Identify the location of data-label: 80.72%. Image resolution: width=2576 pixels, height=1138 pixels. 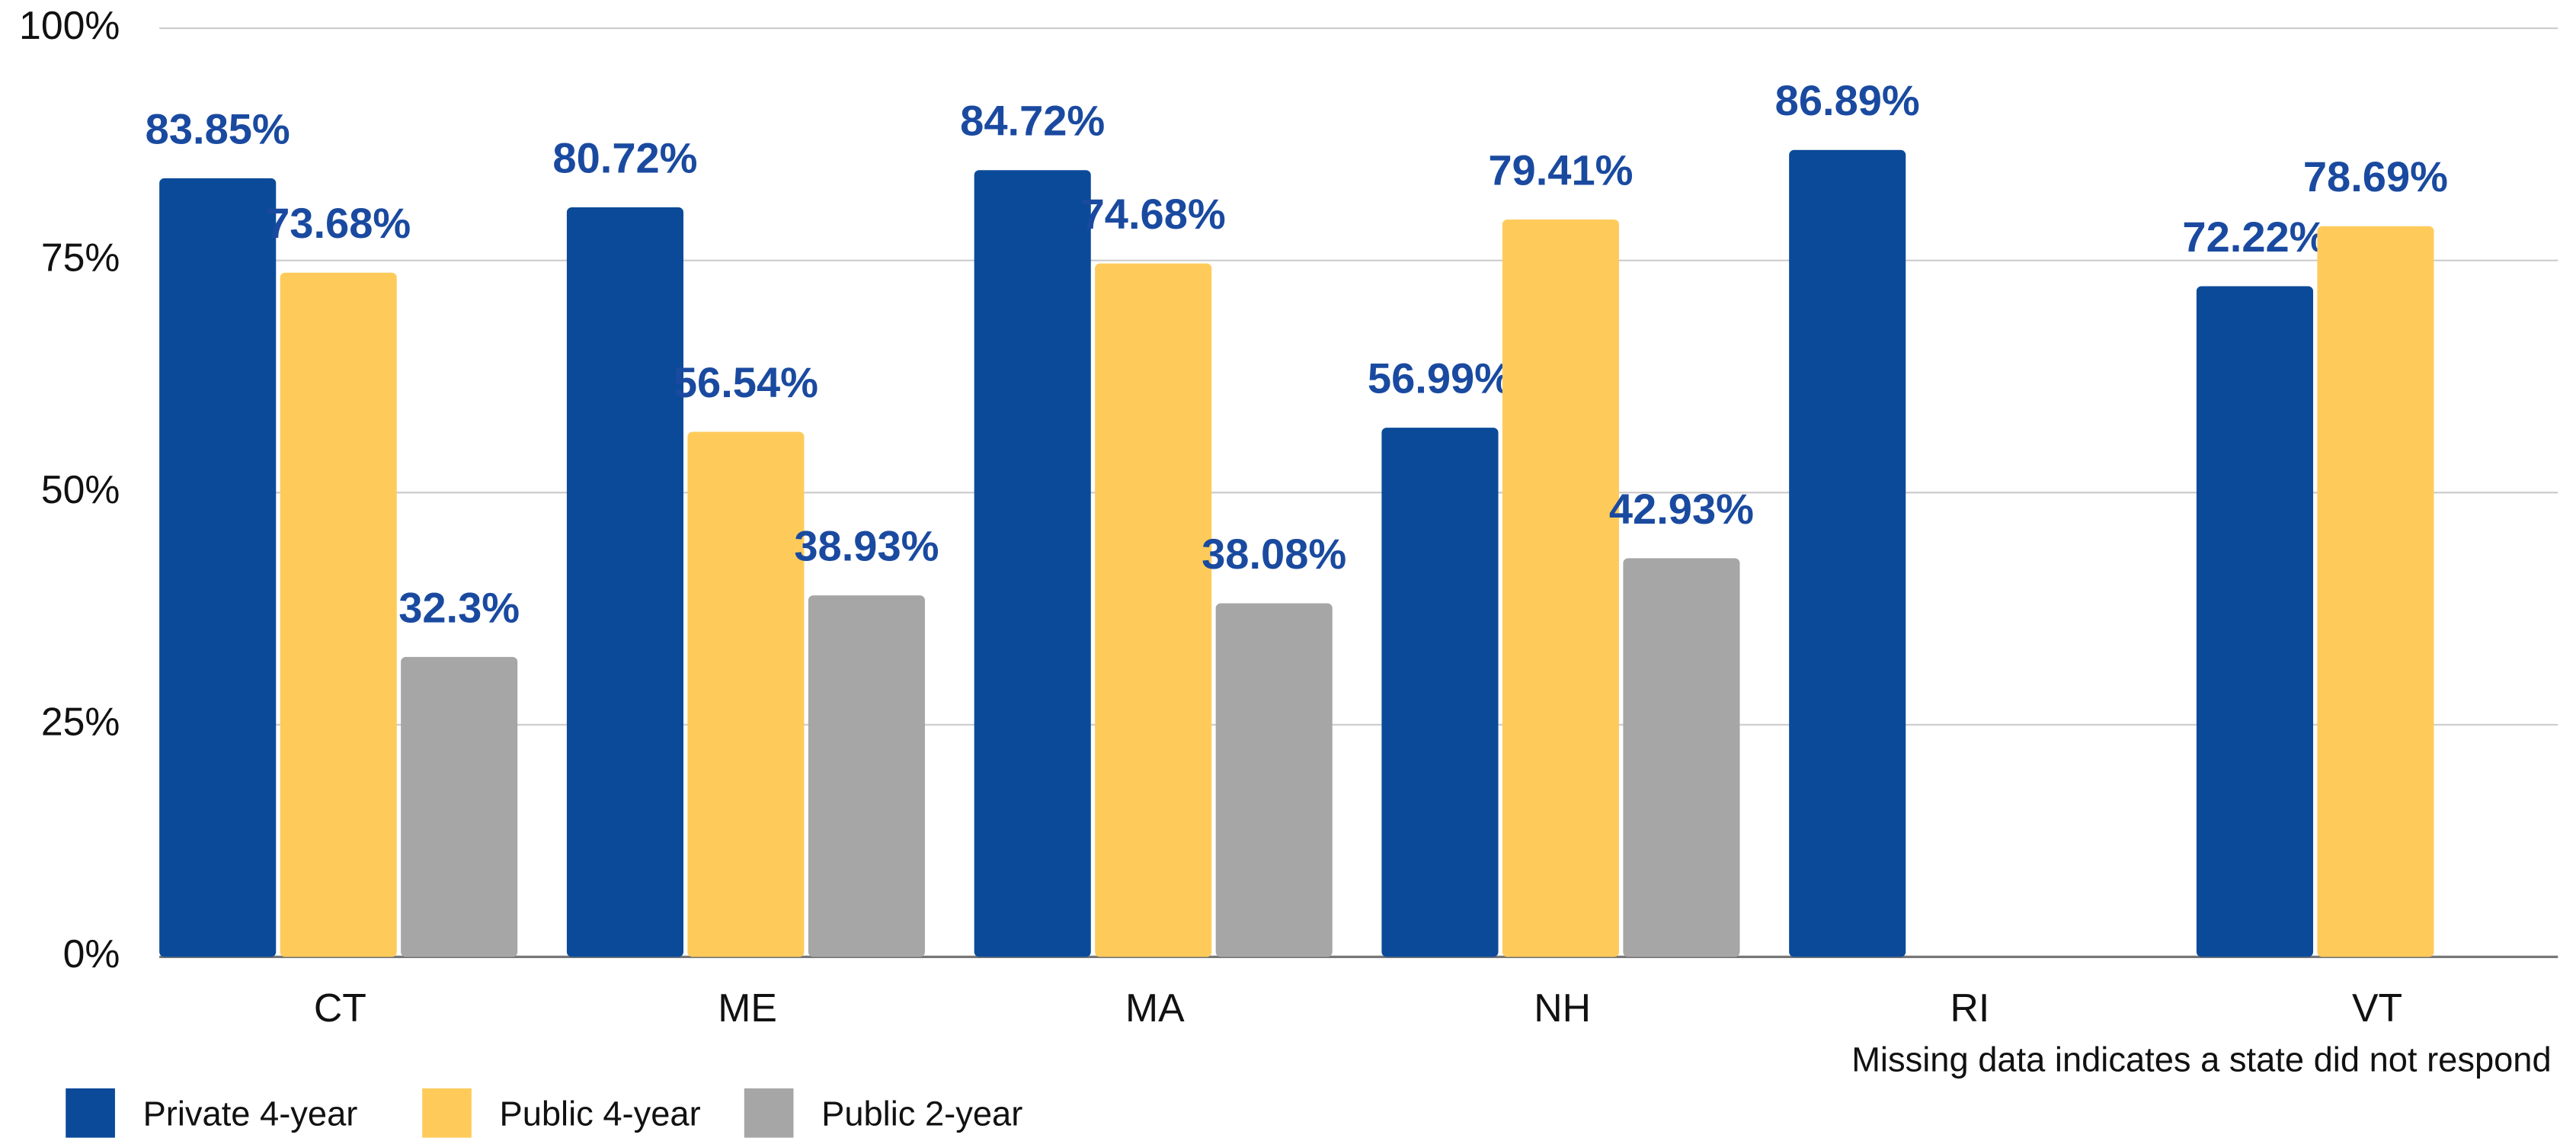
(624, 157).